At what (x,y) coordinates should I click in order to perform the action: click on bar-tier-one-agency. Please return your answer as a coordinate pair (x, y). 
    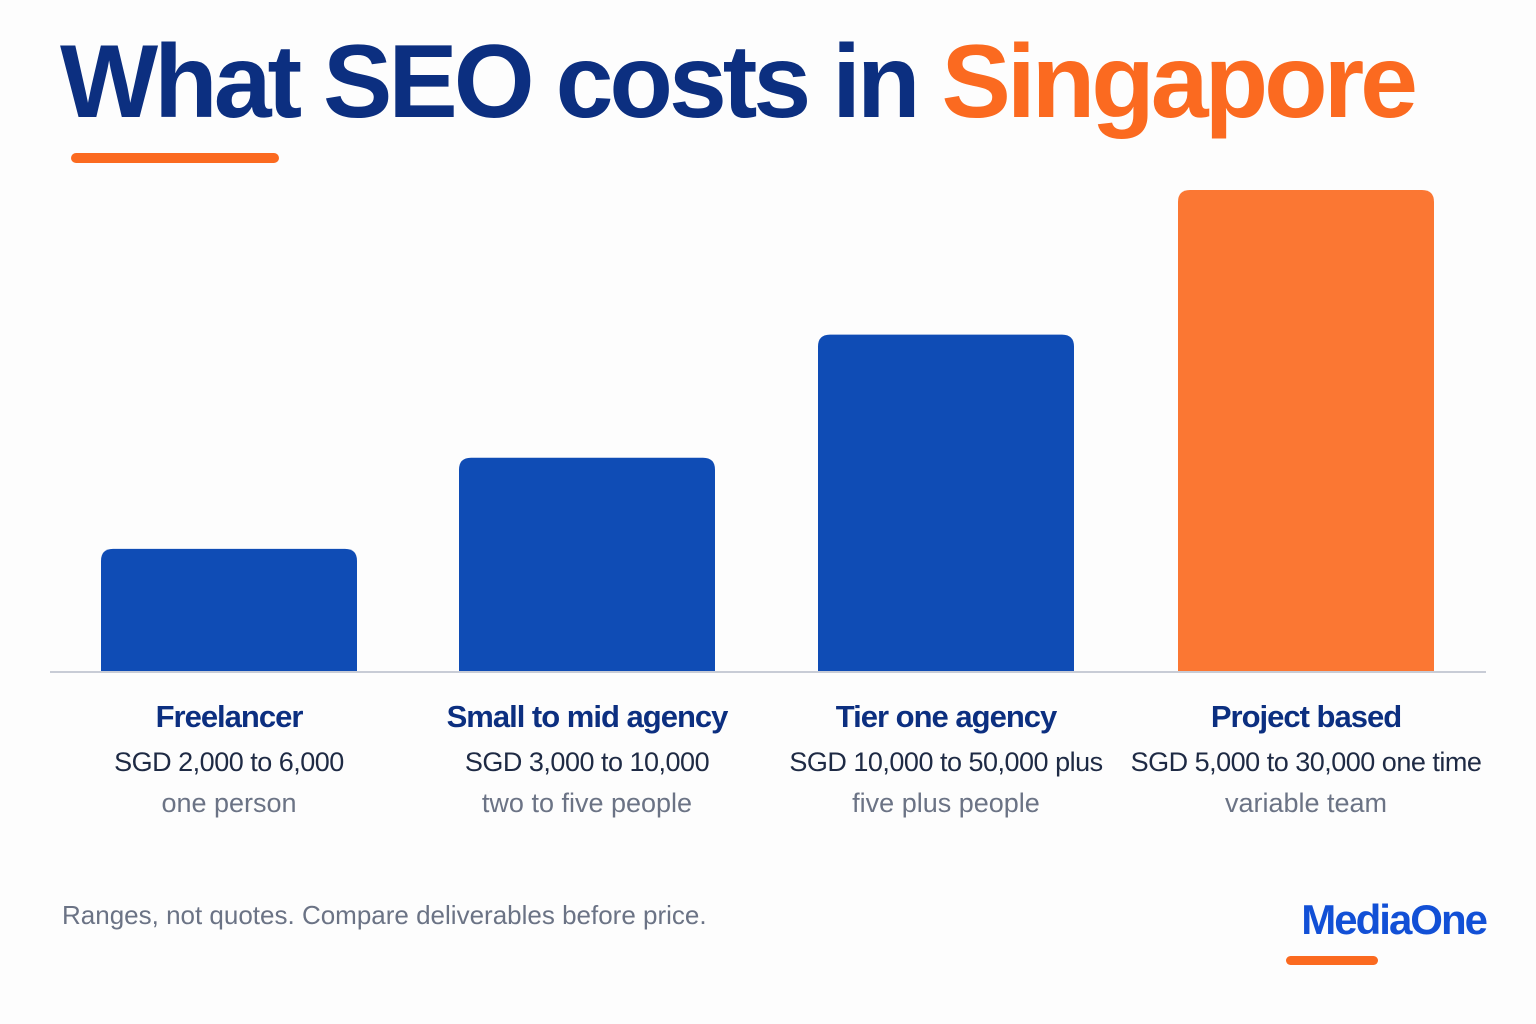
    Looking at the image, I should click on (946, 503).